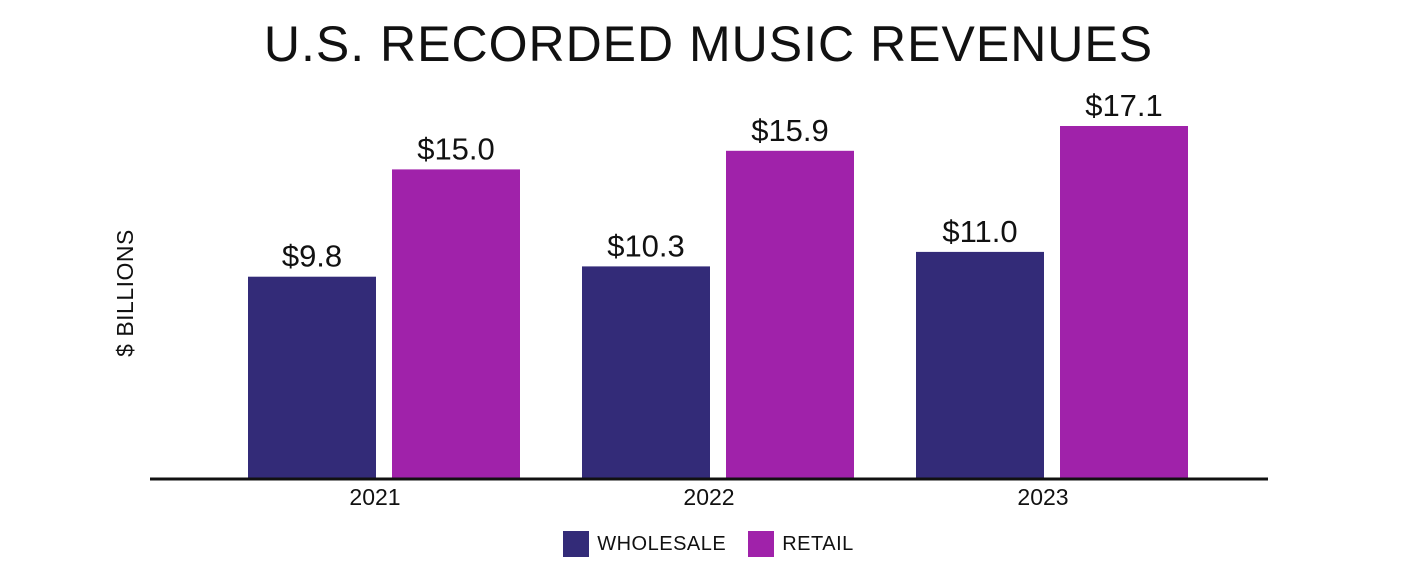 Image resolution: width=1417 pixels, height=571 pixels. What do you see at coordinates (312, 377) in the screenshot?
I see `bar-wholesale-2021` at bounding box center [312, 377].